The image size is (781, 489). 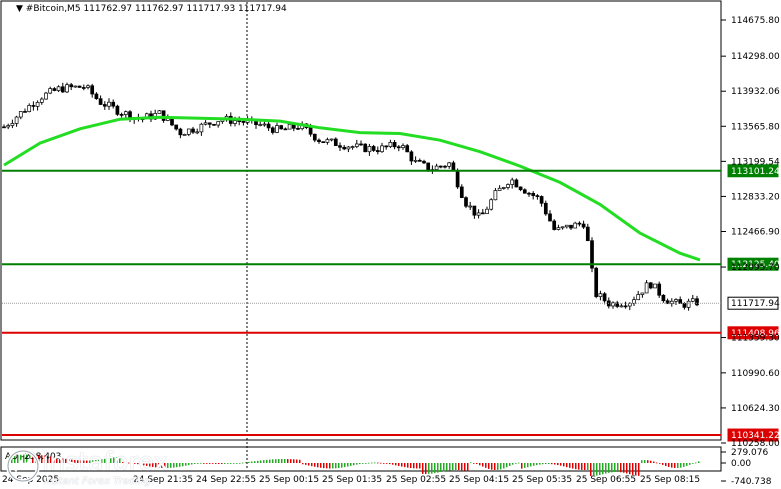 I want to click on instaforex-logo: instaforex Instant Forex Trading, so click(x=106, y=467).